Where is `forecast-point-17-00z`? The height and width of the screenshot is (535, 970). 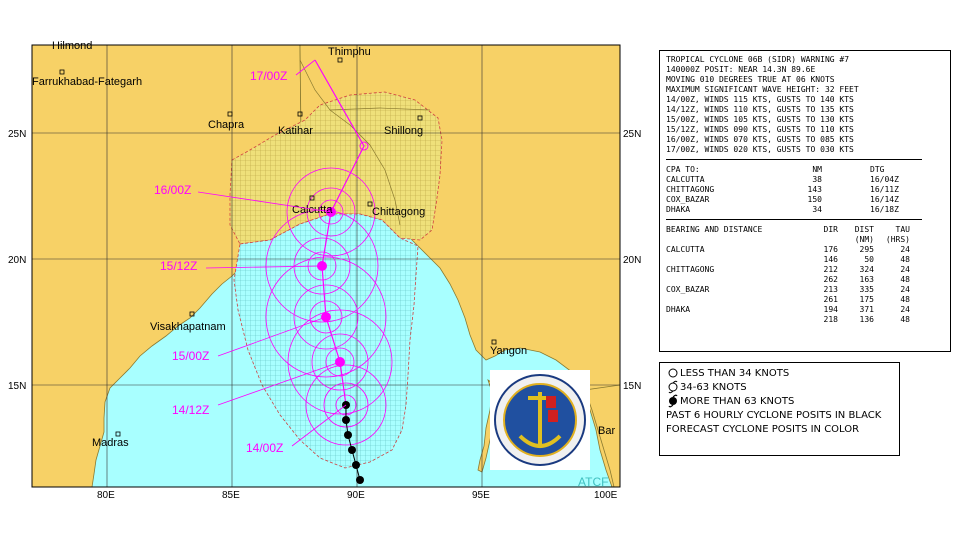
forecast-point-17-00z is located at coordinates (364, 146).